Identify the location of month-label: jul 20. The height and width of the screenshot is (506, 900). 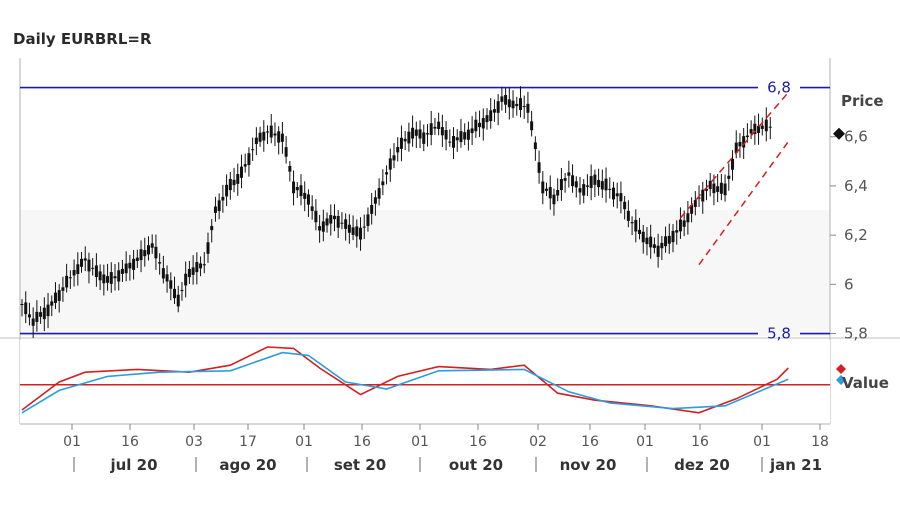
(133, 465).